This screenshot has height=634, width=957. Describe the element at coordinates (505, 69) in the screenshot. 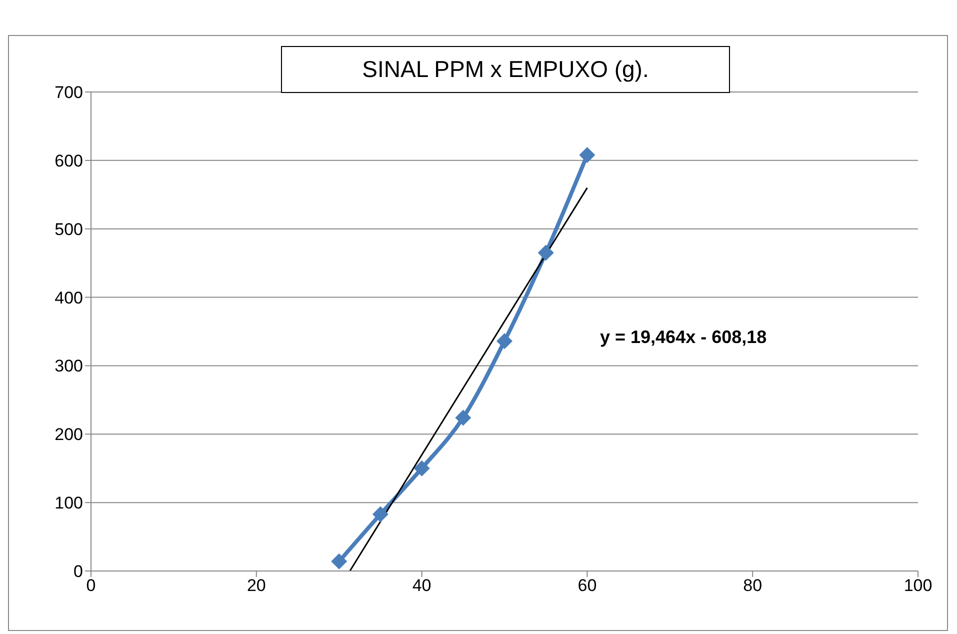

I see `chart-title: SINAL PPM x EMPUXO (g).` at that location.